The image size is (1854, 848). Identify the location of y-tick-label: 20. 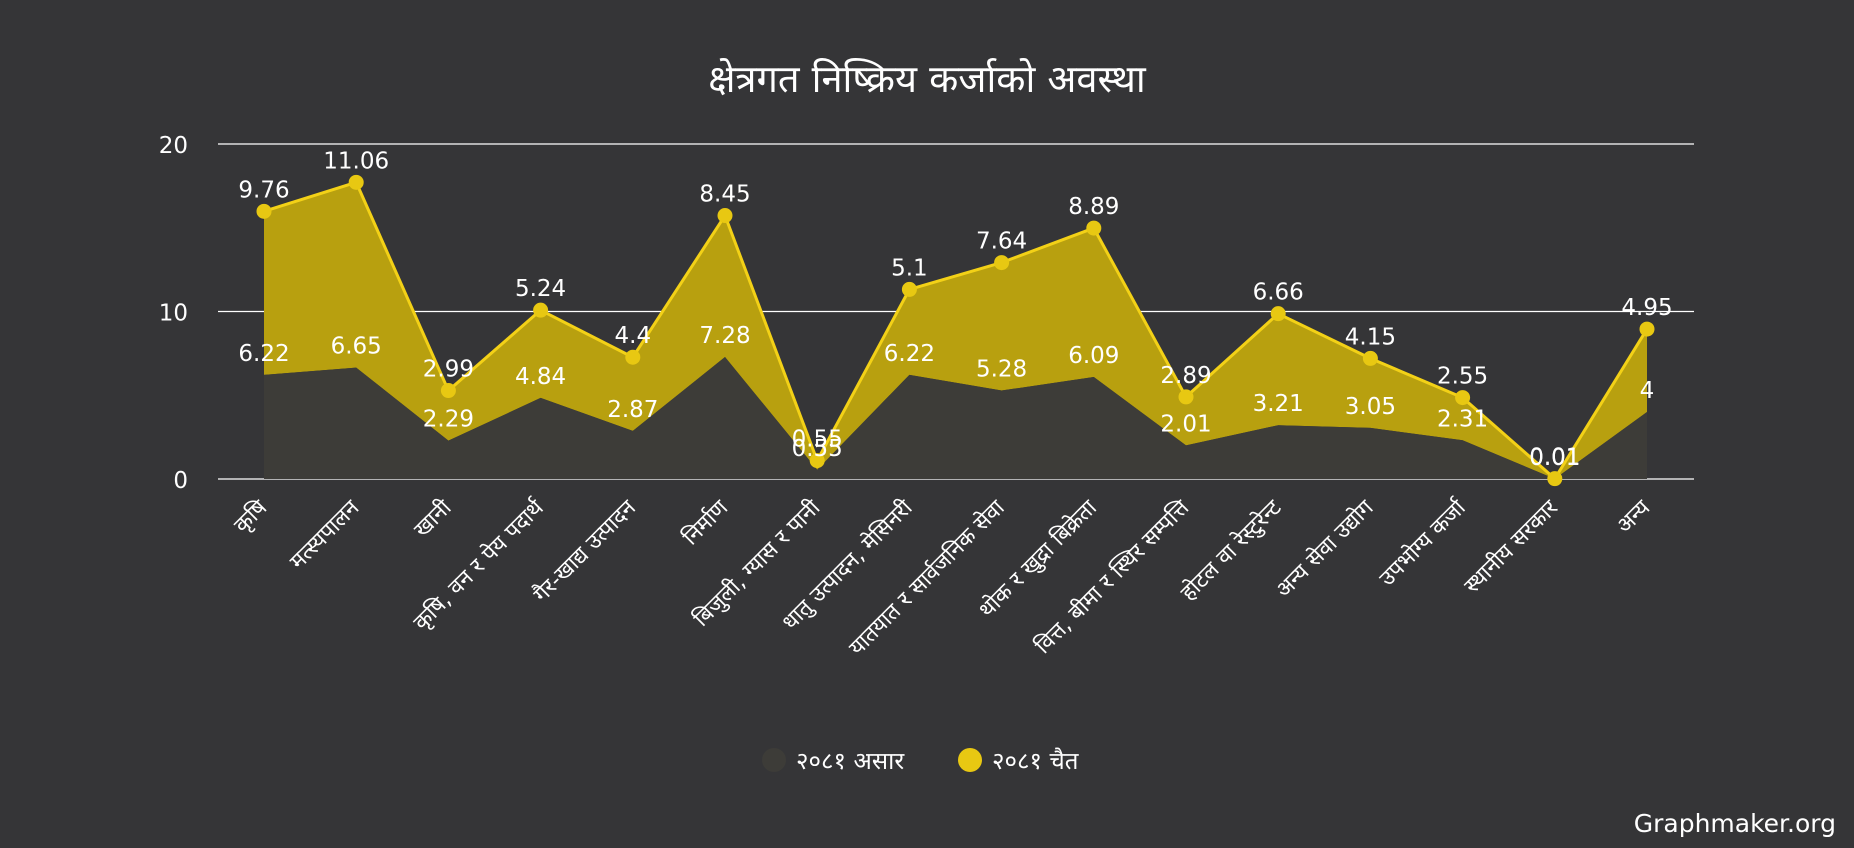
(173, 146).